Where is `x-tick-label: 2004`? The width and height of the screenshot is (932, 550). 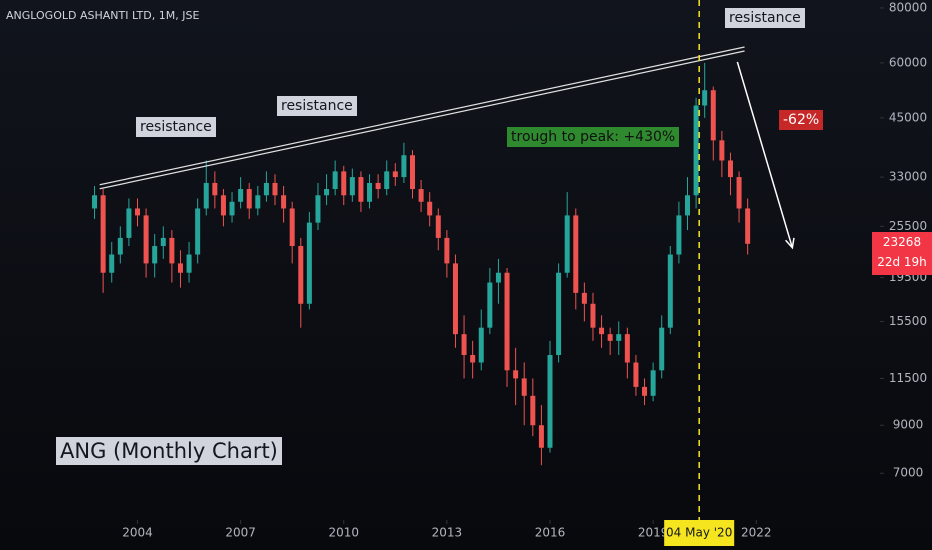
x-tick-label: 2004 is located at coordinates (137, 533).